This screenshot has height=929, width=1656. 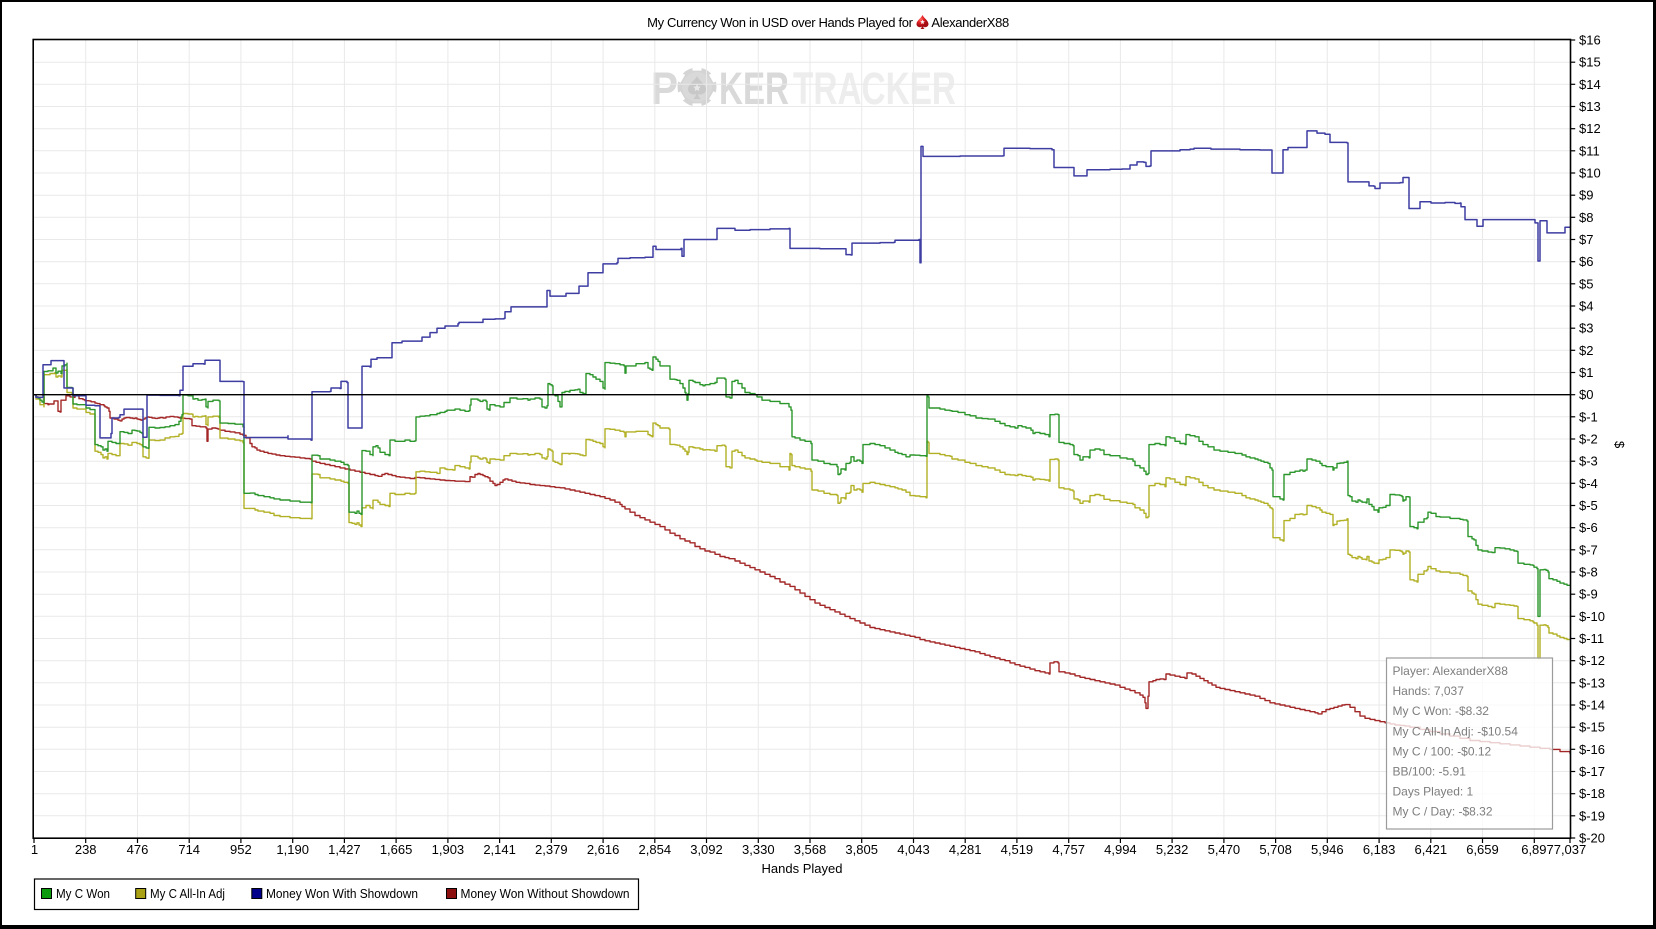 I want to click on svg-text: $-8, so click(x=1588, y=572).